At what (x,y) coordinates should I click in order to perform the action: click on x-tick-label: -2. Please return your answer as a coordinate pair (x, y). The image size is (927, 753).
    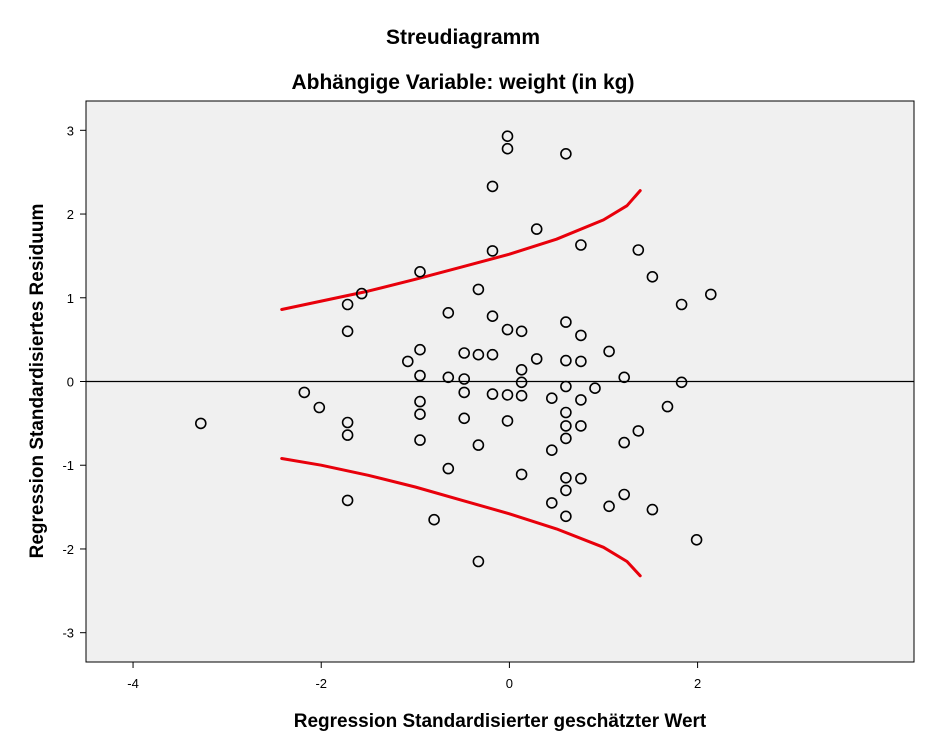
    Looking at the image, I should click on (321, 683).